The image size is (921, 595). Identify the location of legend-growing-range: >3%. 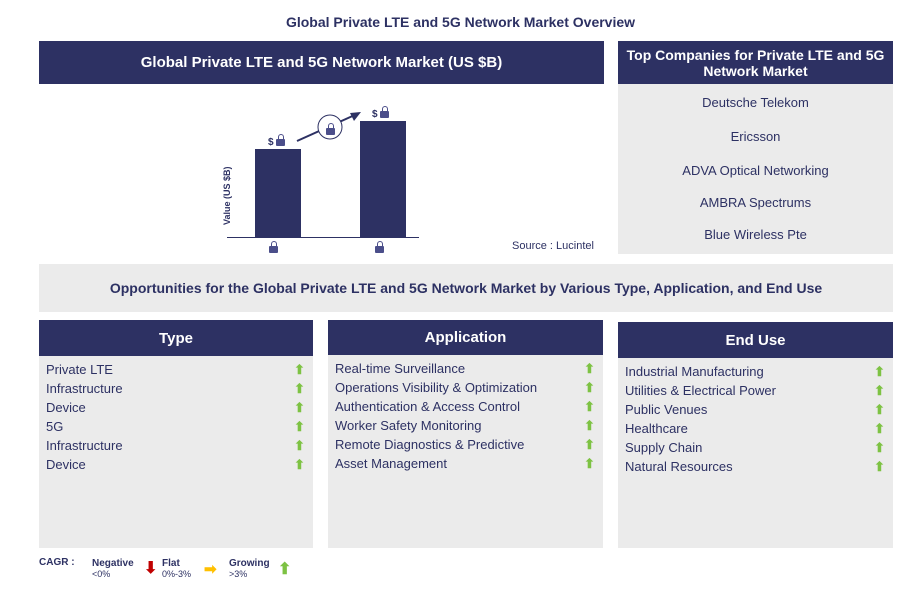
(238, 574).